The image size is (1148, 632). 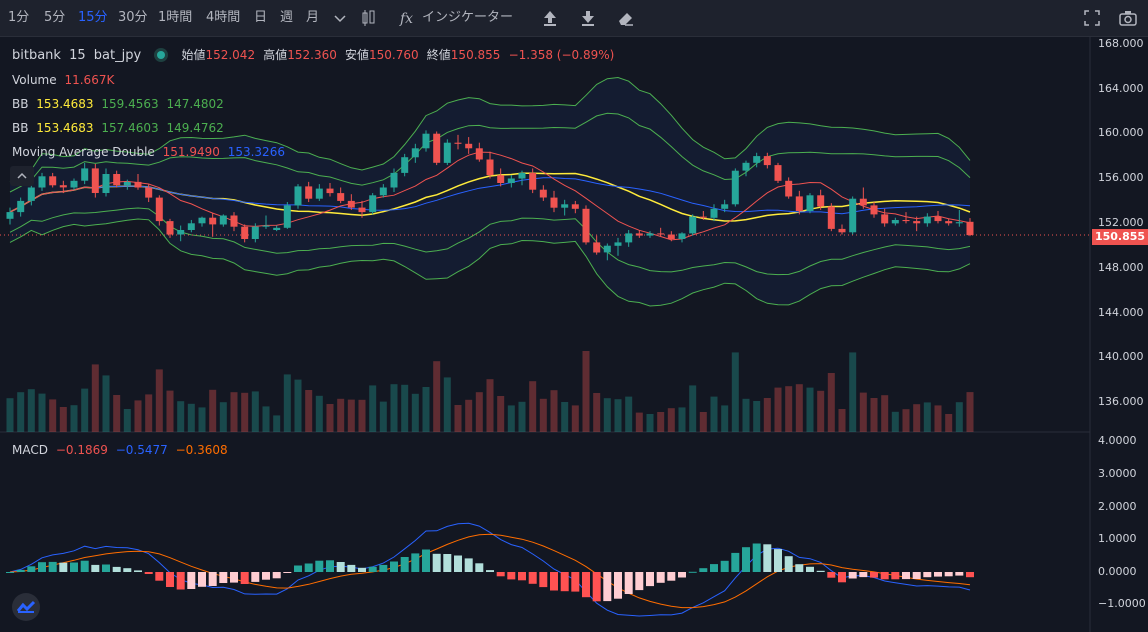 What do you see at coordinates (550, 18) in the screenshot?
I see `upload-icon` at bounding box center [550, 18].